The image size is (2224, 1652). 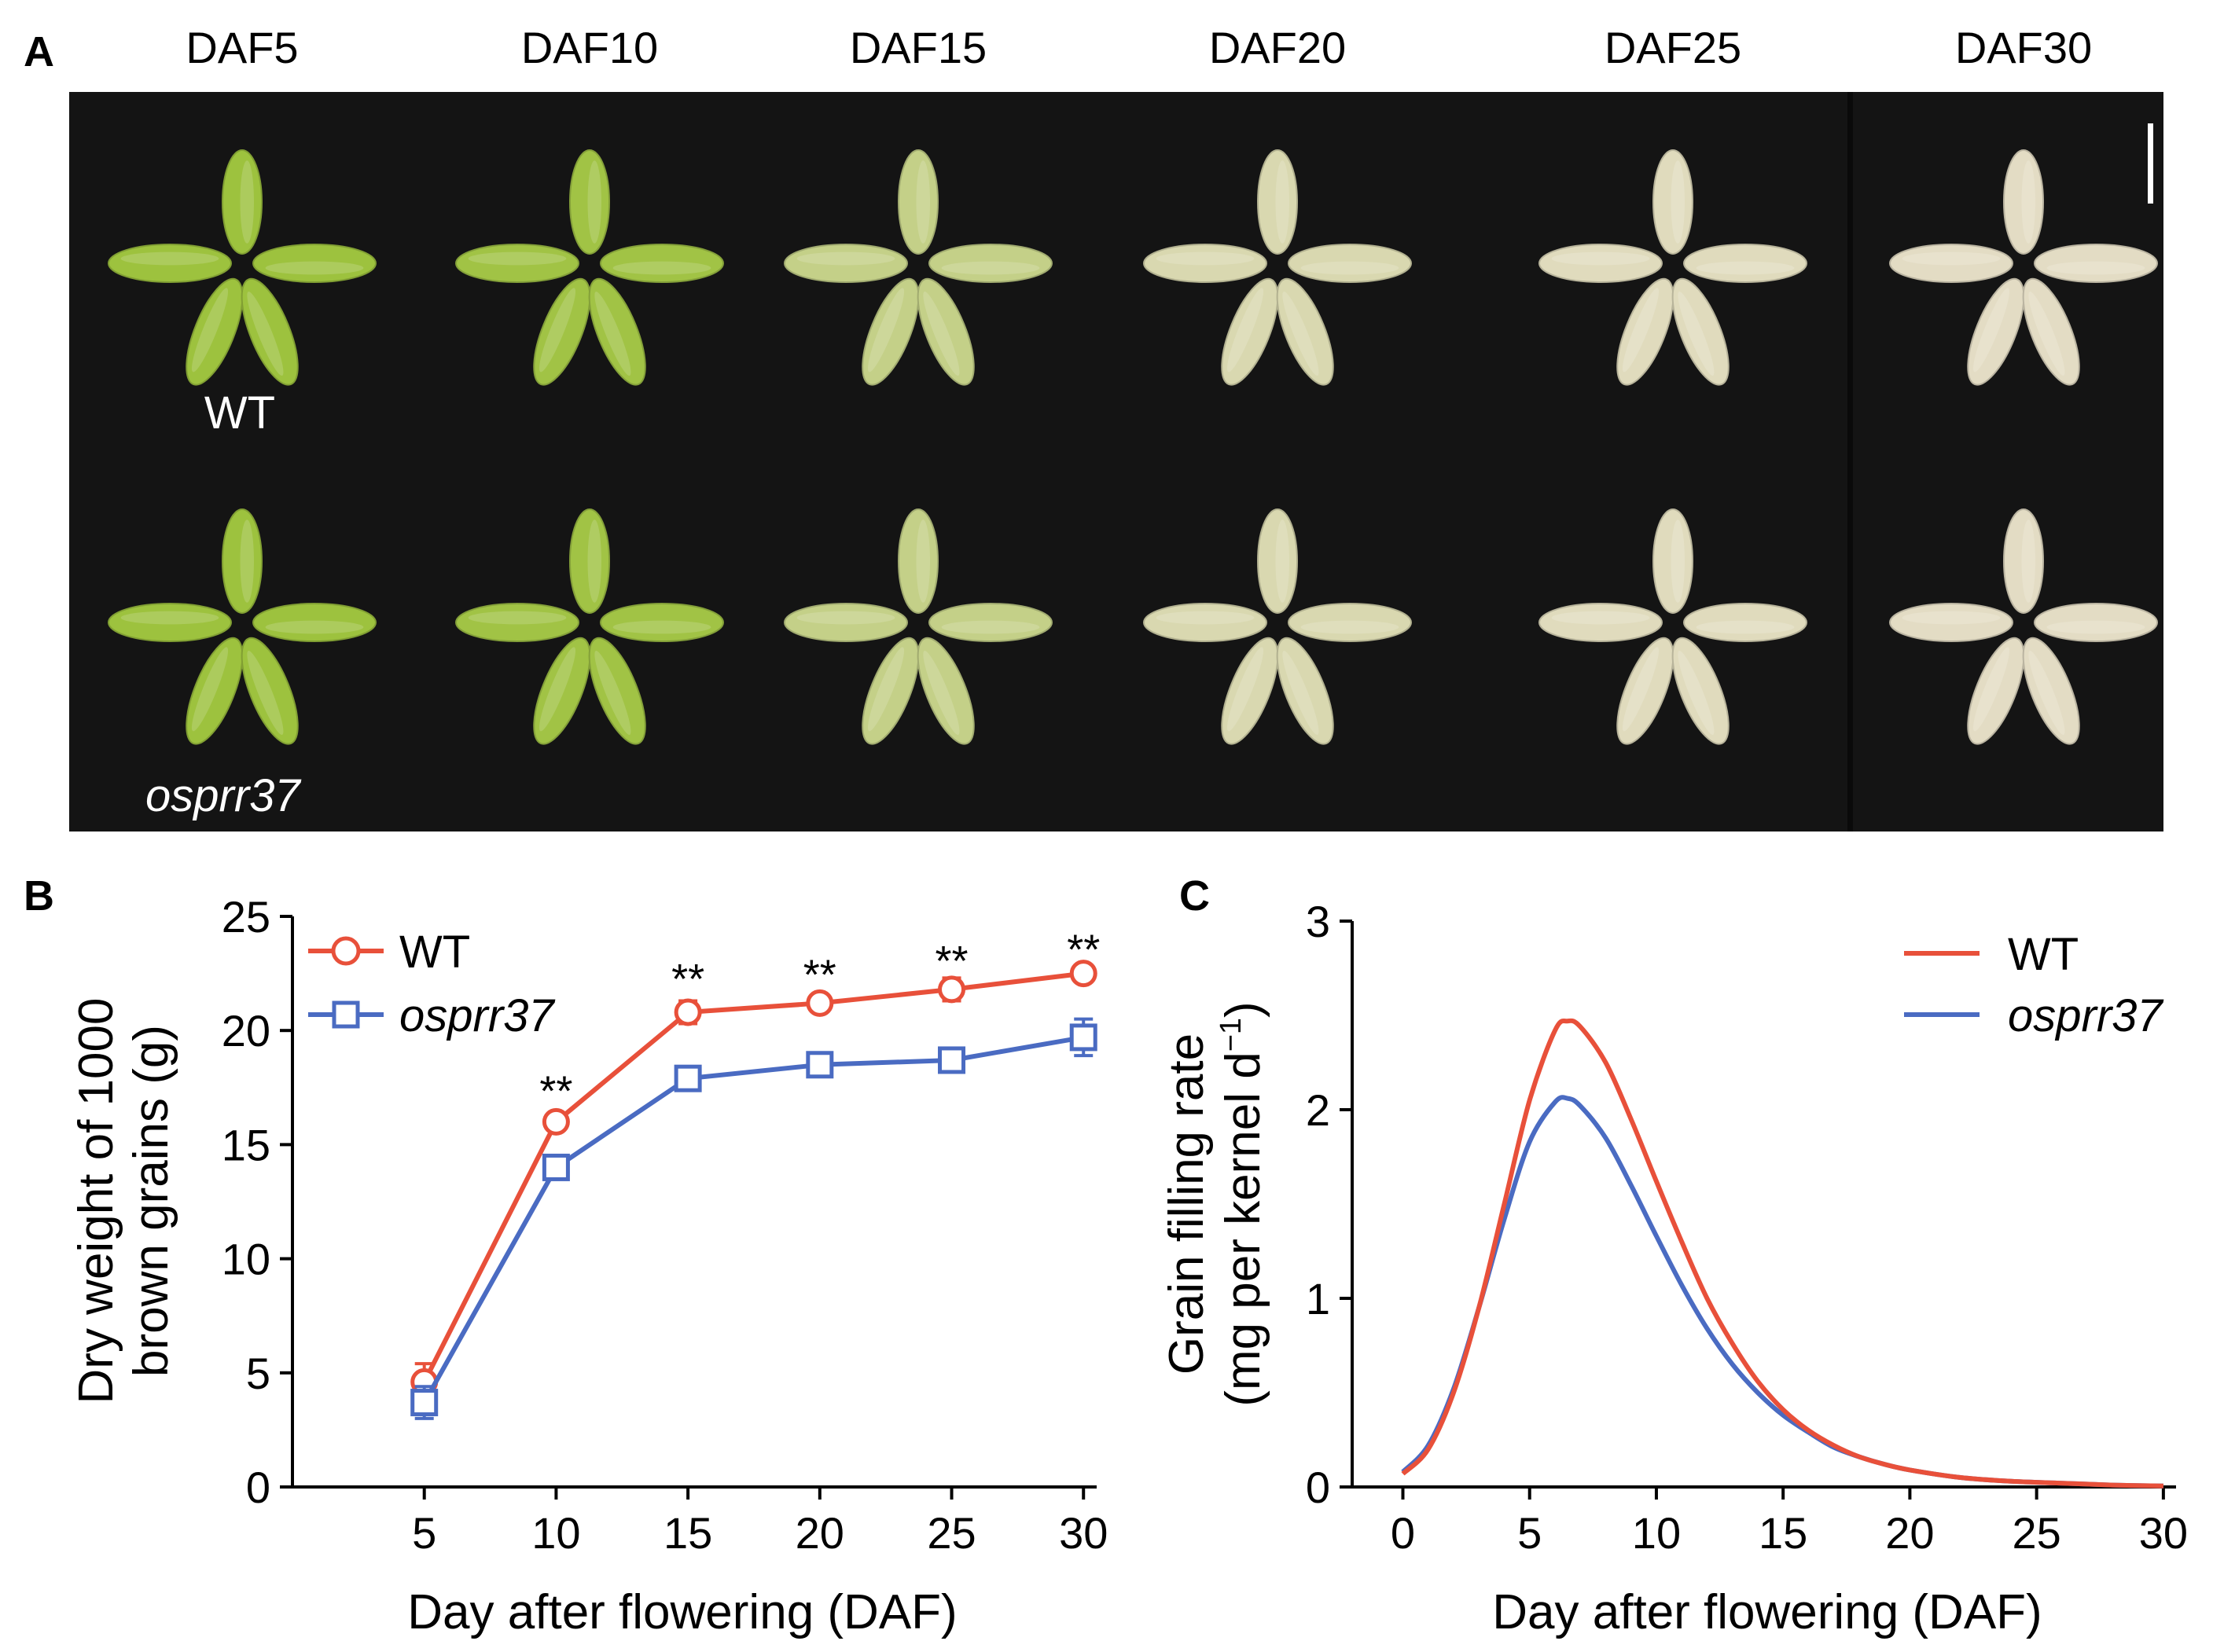 What do you see at coordinates (682, 1612) in the screenshot?
I see `panel-b-x-axis-label: Day after flowering (DAF)` at bounding box center [682, 1612].